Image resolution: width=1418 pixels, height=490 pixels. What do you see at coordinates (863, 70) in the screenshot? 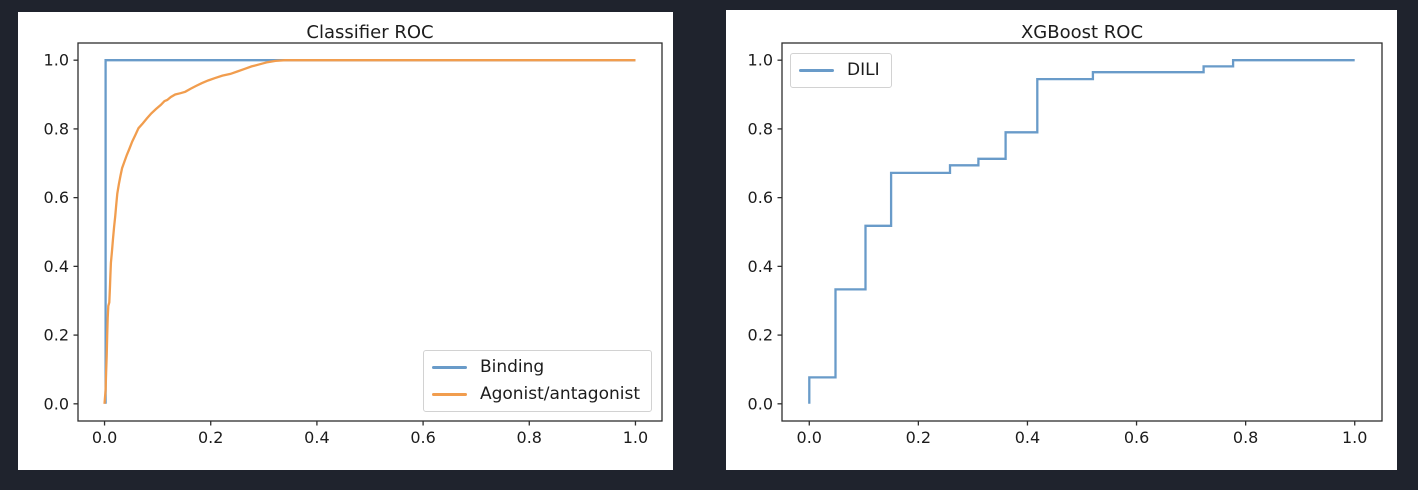
I see `legend-label: DILI` at bounding box center [863, 70].